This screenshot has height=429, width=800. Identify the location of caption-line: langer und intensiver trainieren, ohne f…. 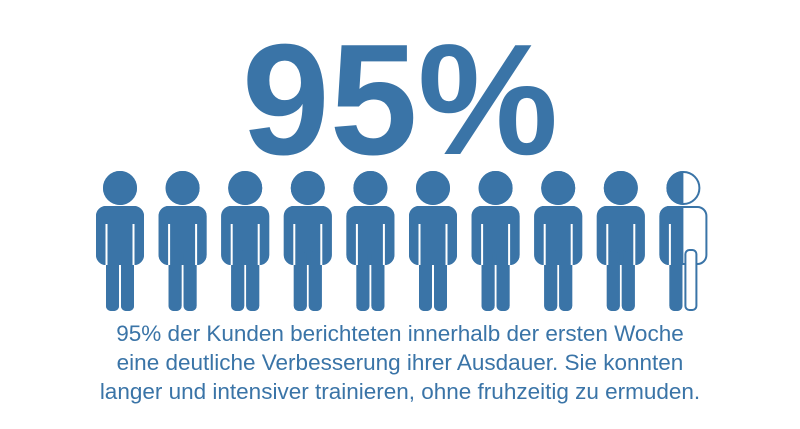
(400, 391).